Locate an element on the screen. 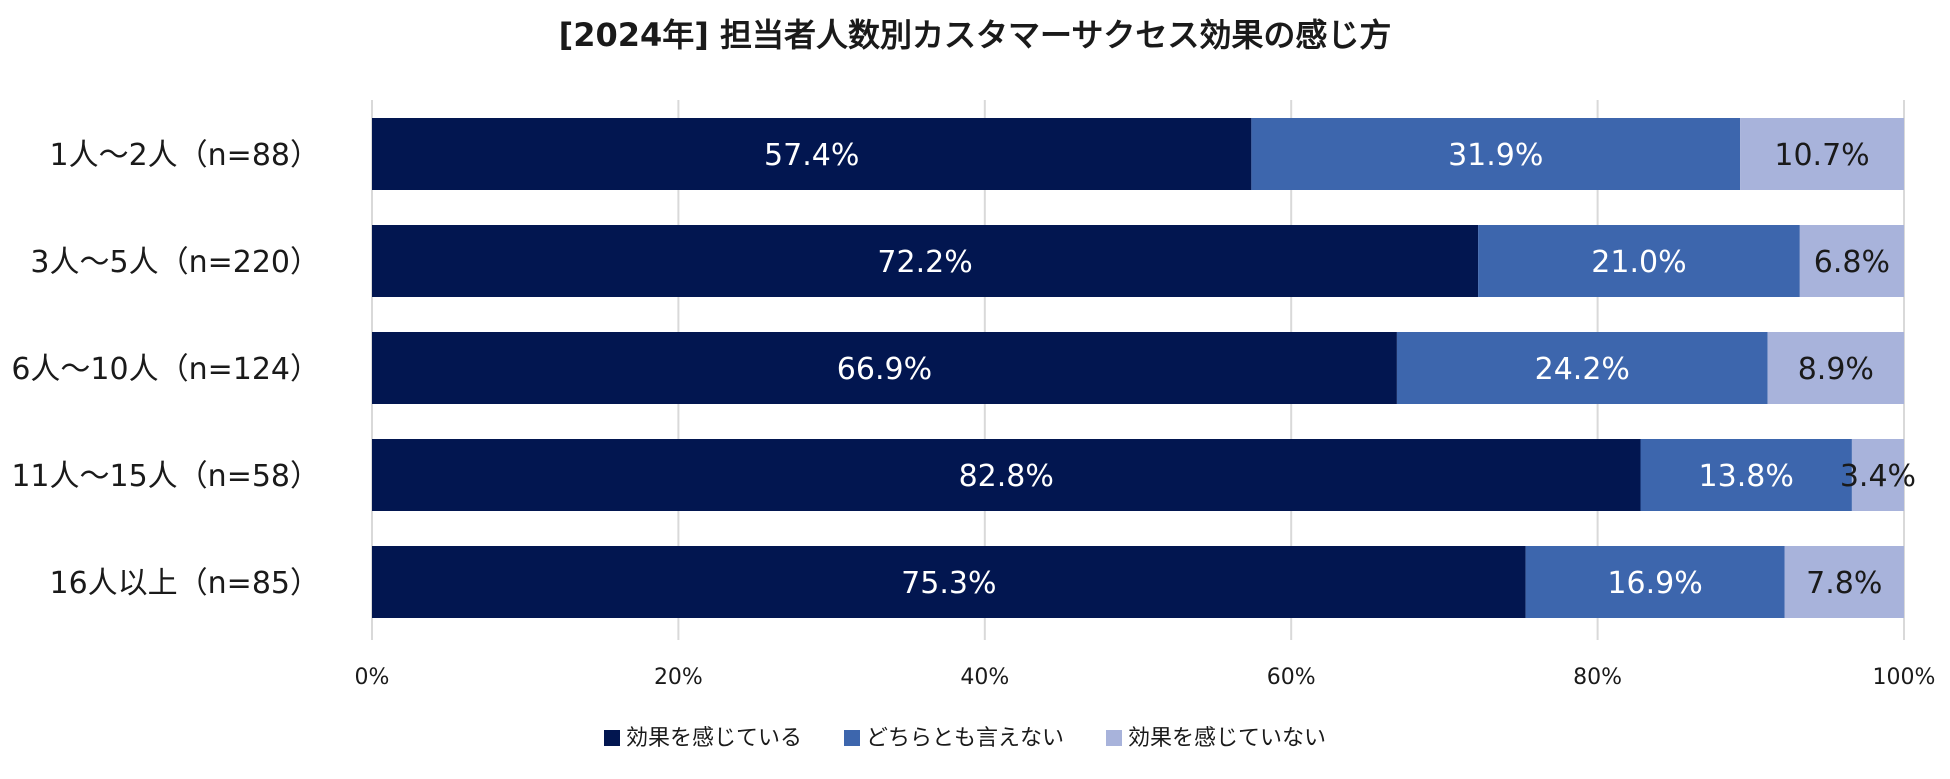 The width and height of the screenshot is (1950, 779). bar-data-label: 66.9% is located at coordinates (884, 369).